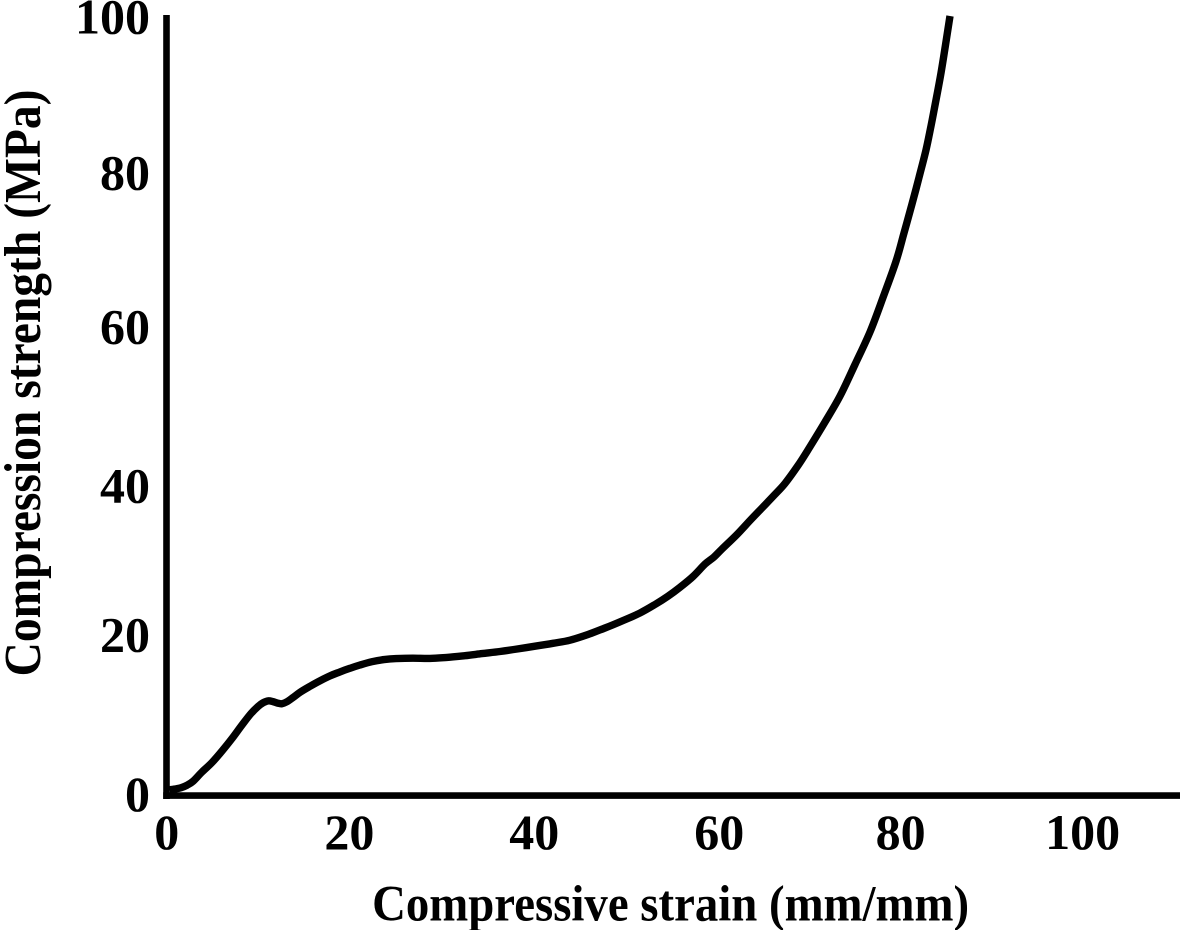 This screenshot has width=1181, height=930. I want to click on svg-text: Compression strength (MPa), so click(26, 383).